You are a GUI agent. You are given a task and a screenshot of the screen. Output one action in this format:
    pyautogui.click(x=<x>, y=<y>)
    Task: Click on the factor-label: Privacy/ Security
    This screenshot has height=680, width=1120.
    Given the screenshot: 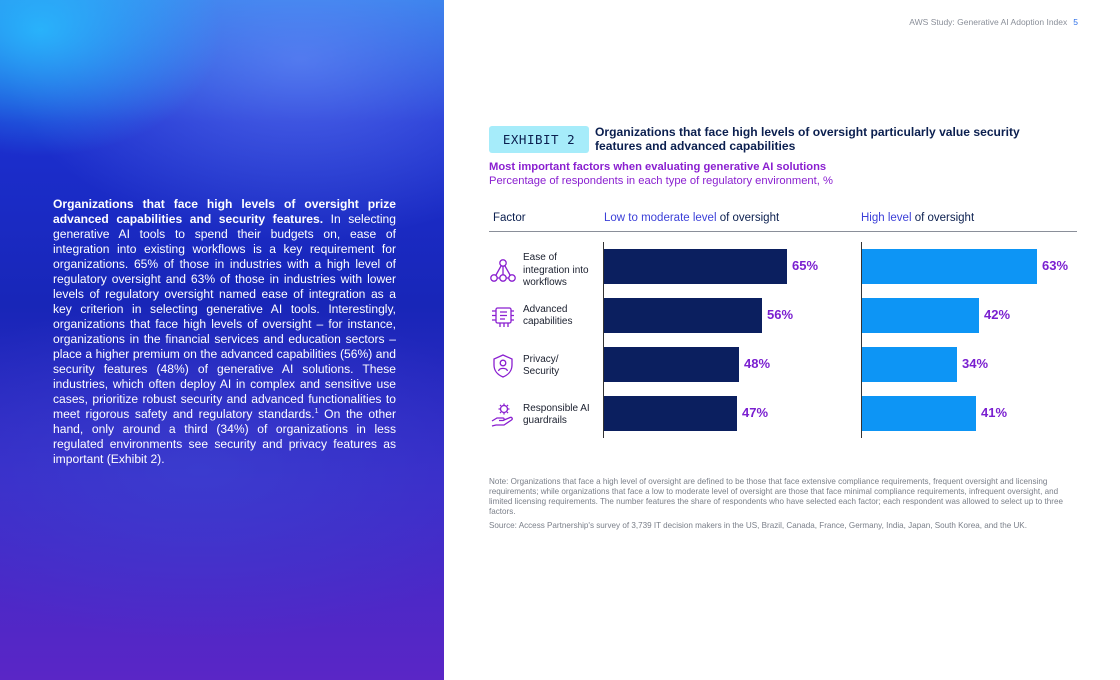 What is the action you would take?
    pyautogui.click(x=541, y=365)
    